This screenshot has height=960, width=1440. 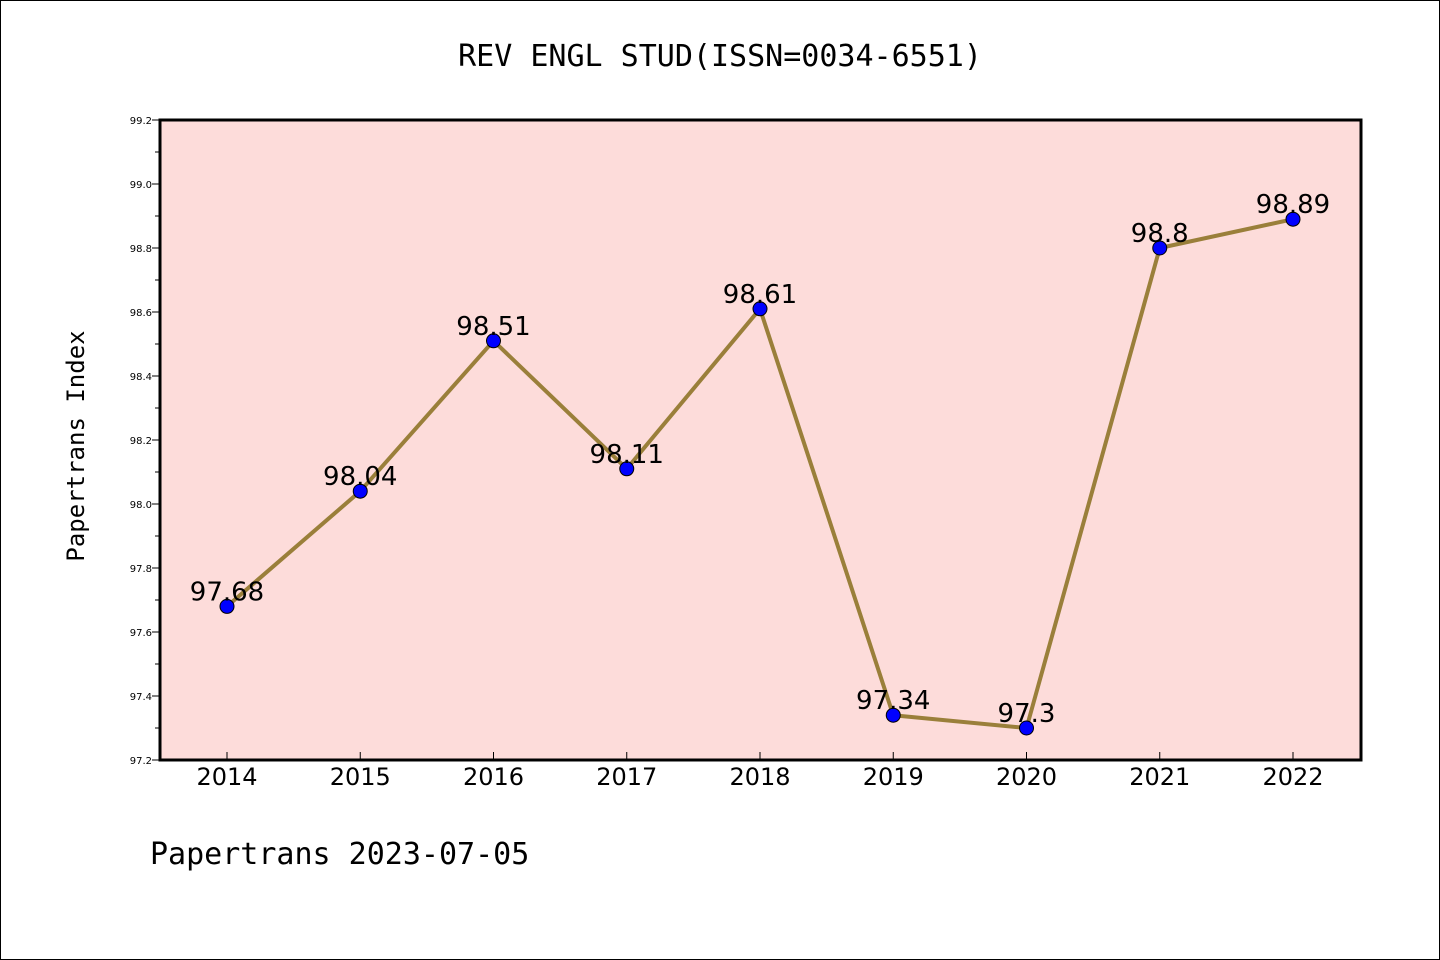 What do you see at coordinates (1292, 777) in the screenshot?
I see `x-tick-label: 2022` at bounding box center [1292, 777].